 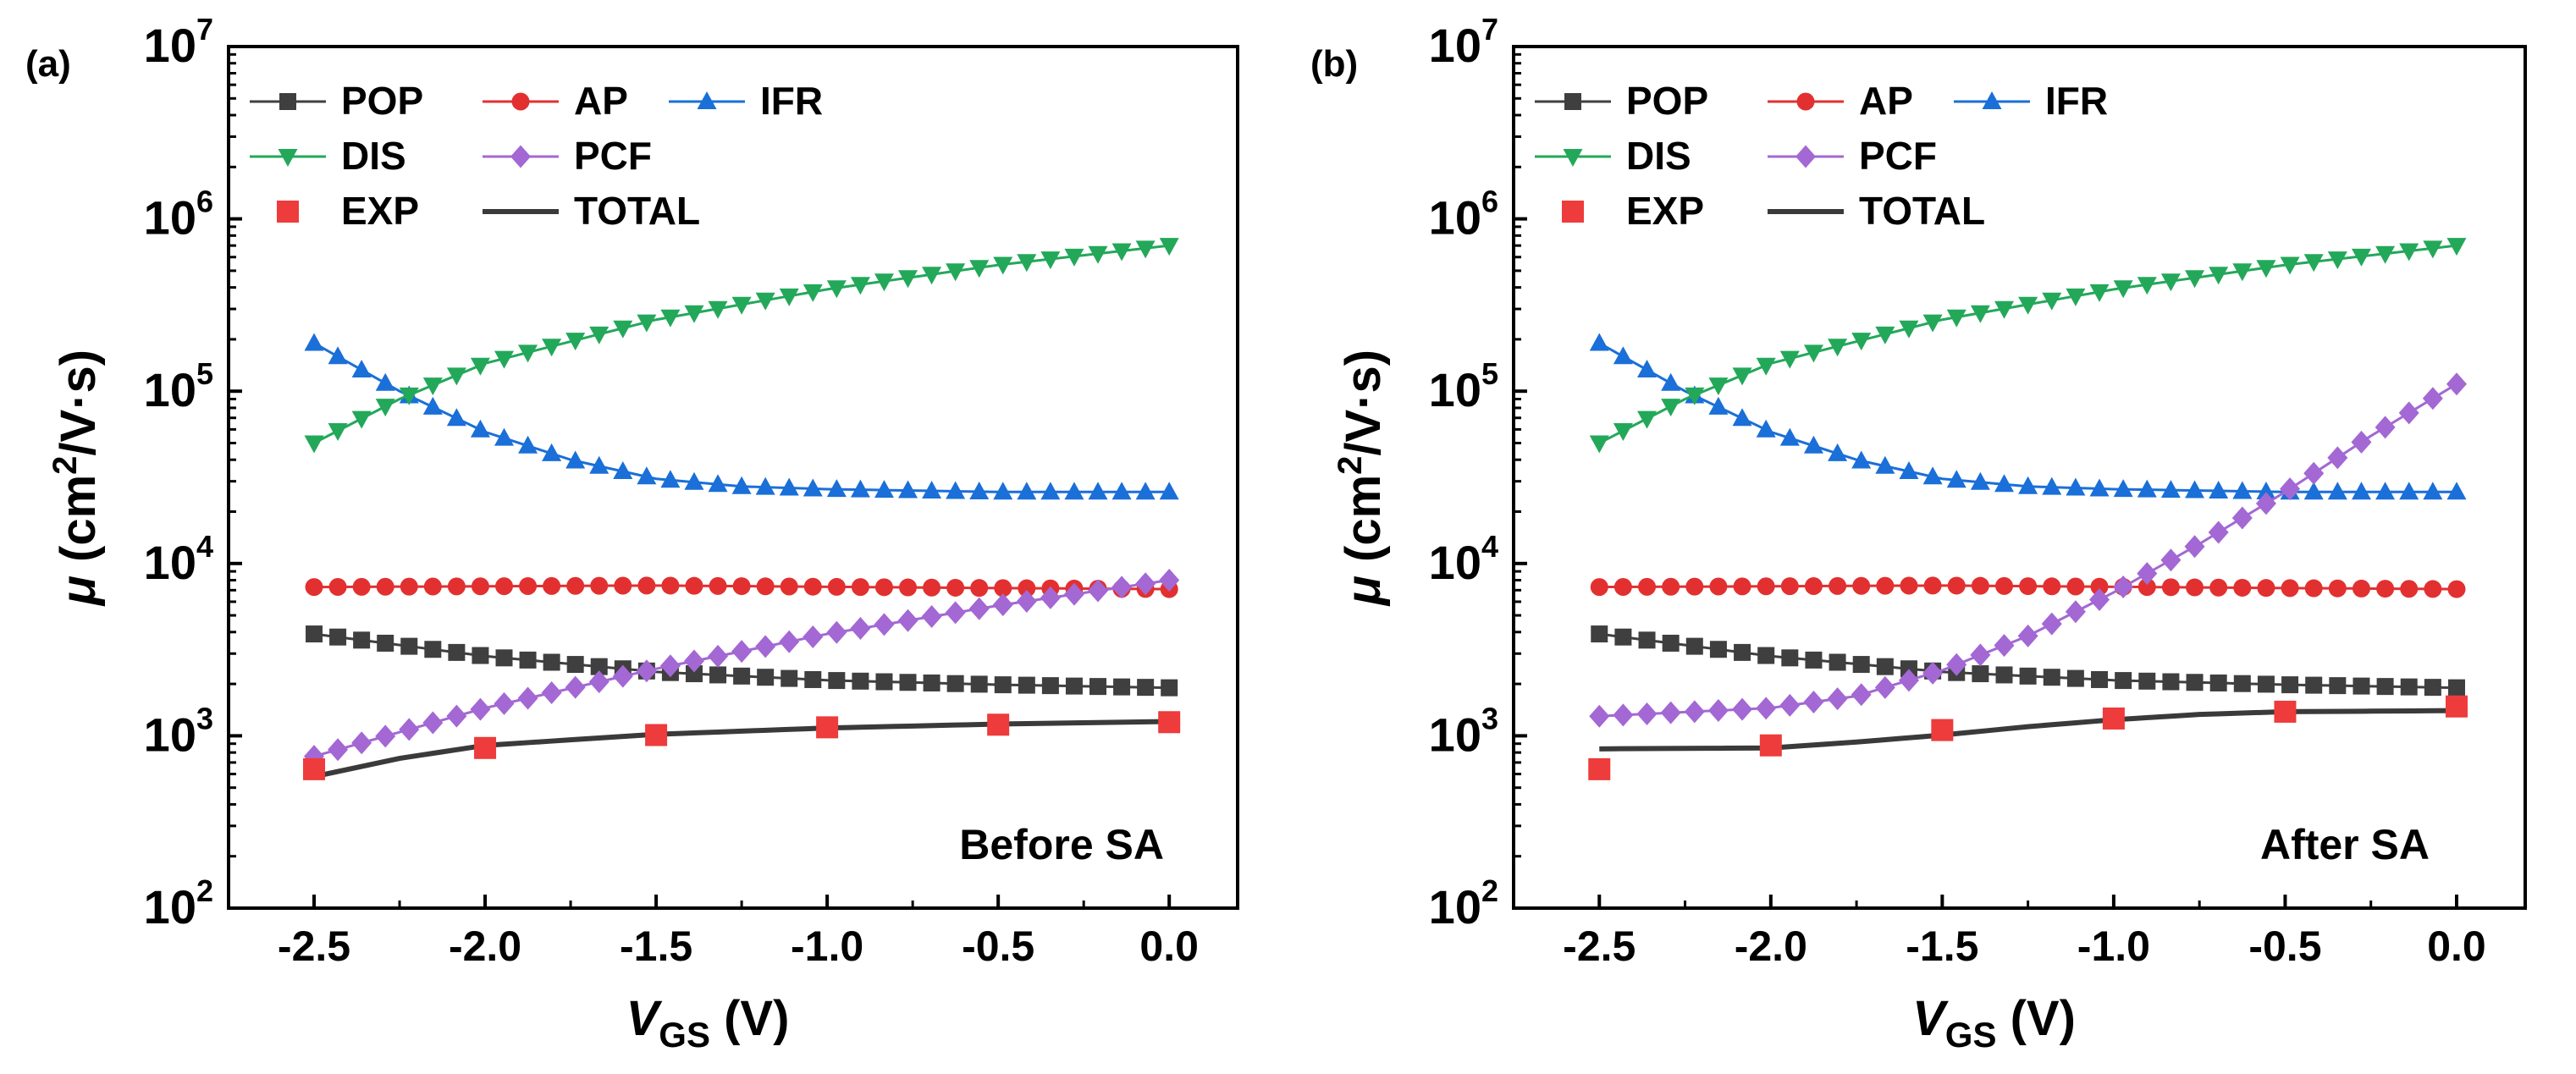 I want to click on legend-label-ap: AP, so click(x=1886, y=101).